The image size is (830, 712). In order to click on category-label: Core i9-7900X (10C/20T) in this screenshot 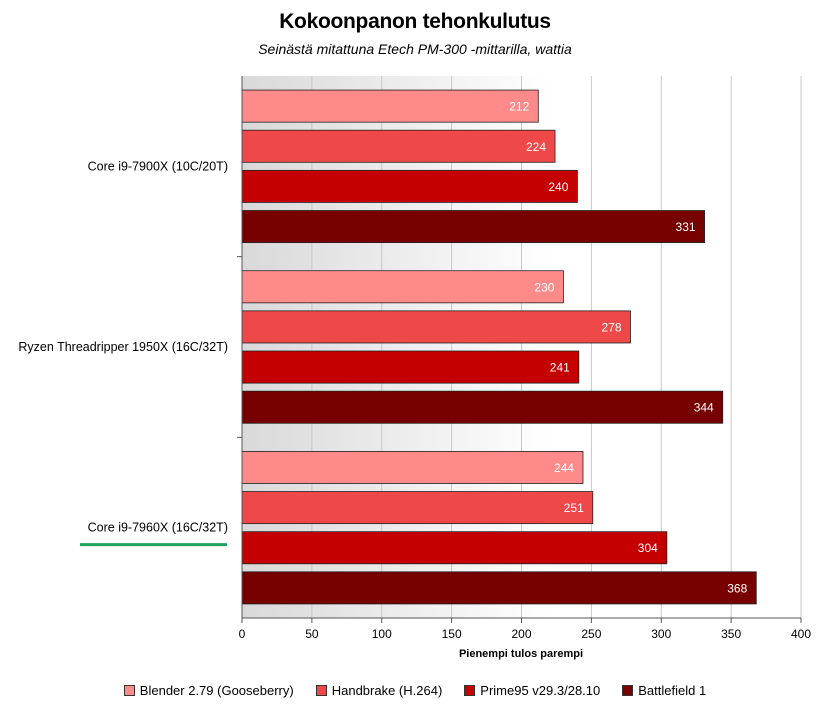, I will do `click(158, 166)`.